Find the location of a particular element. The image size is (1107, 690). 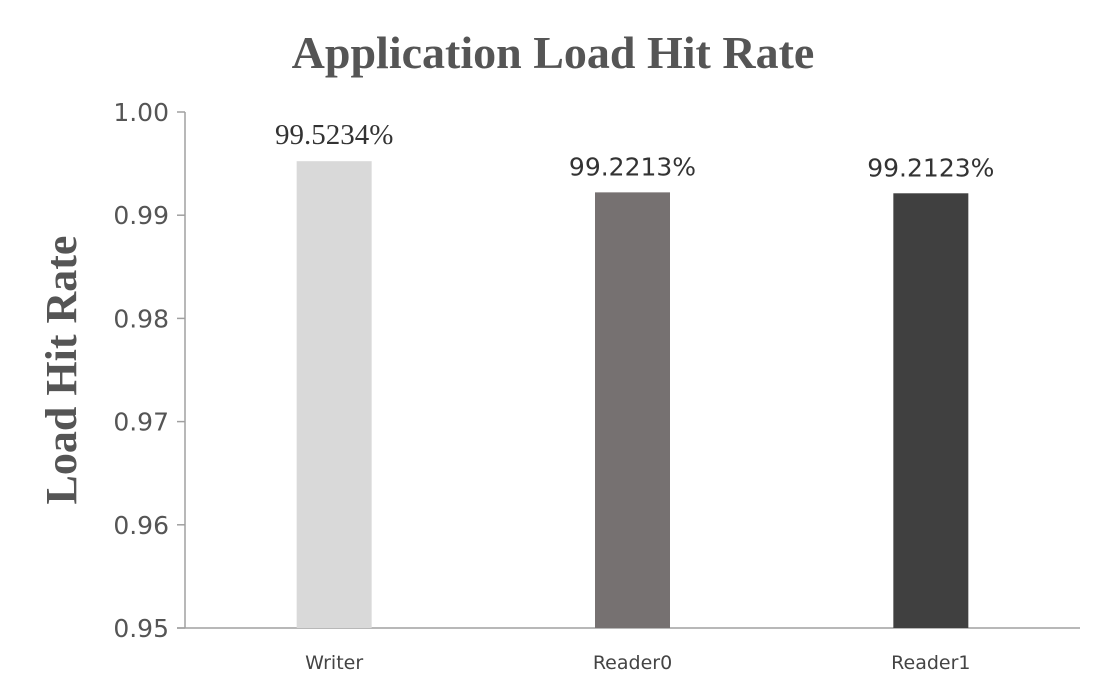

data-label-reader1: 99.2123% is located at coordinates (930, 167).